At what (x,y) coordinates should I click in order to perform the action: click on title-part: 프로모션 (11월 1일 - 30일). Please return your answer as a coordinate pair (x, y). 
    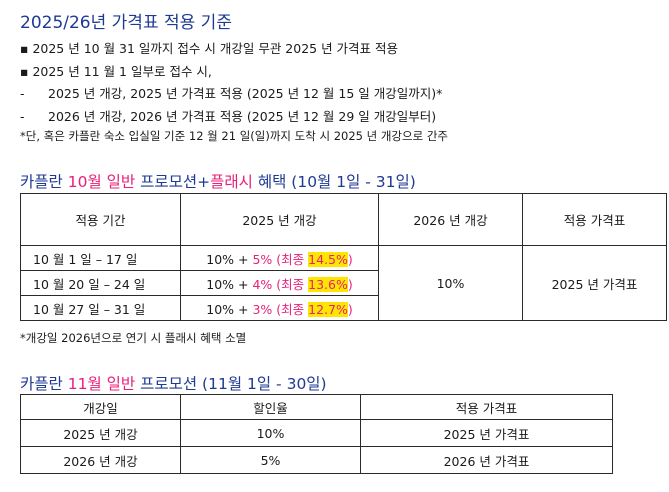
    Looking at the image, I should click on (231, 384).